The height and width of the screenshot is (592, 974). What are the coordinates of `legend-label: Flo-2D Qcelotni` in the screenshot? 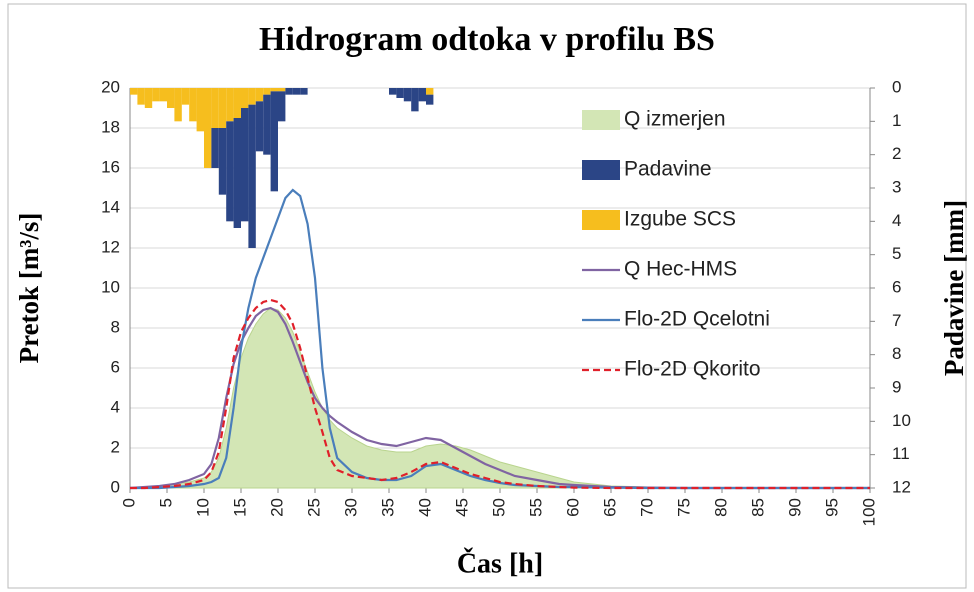 It's located at (697, 319).